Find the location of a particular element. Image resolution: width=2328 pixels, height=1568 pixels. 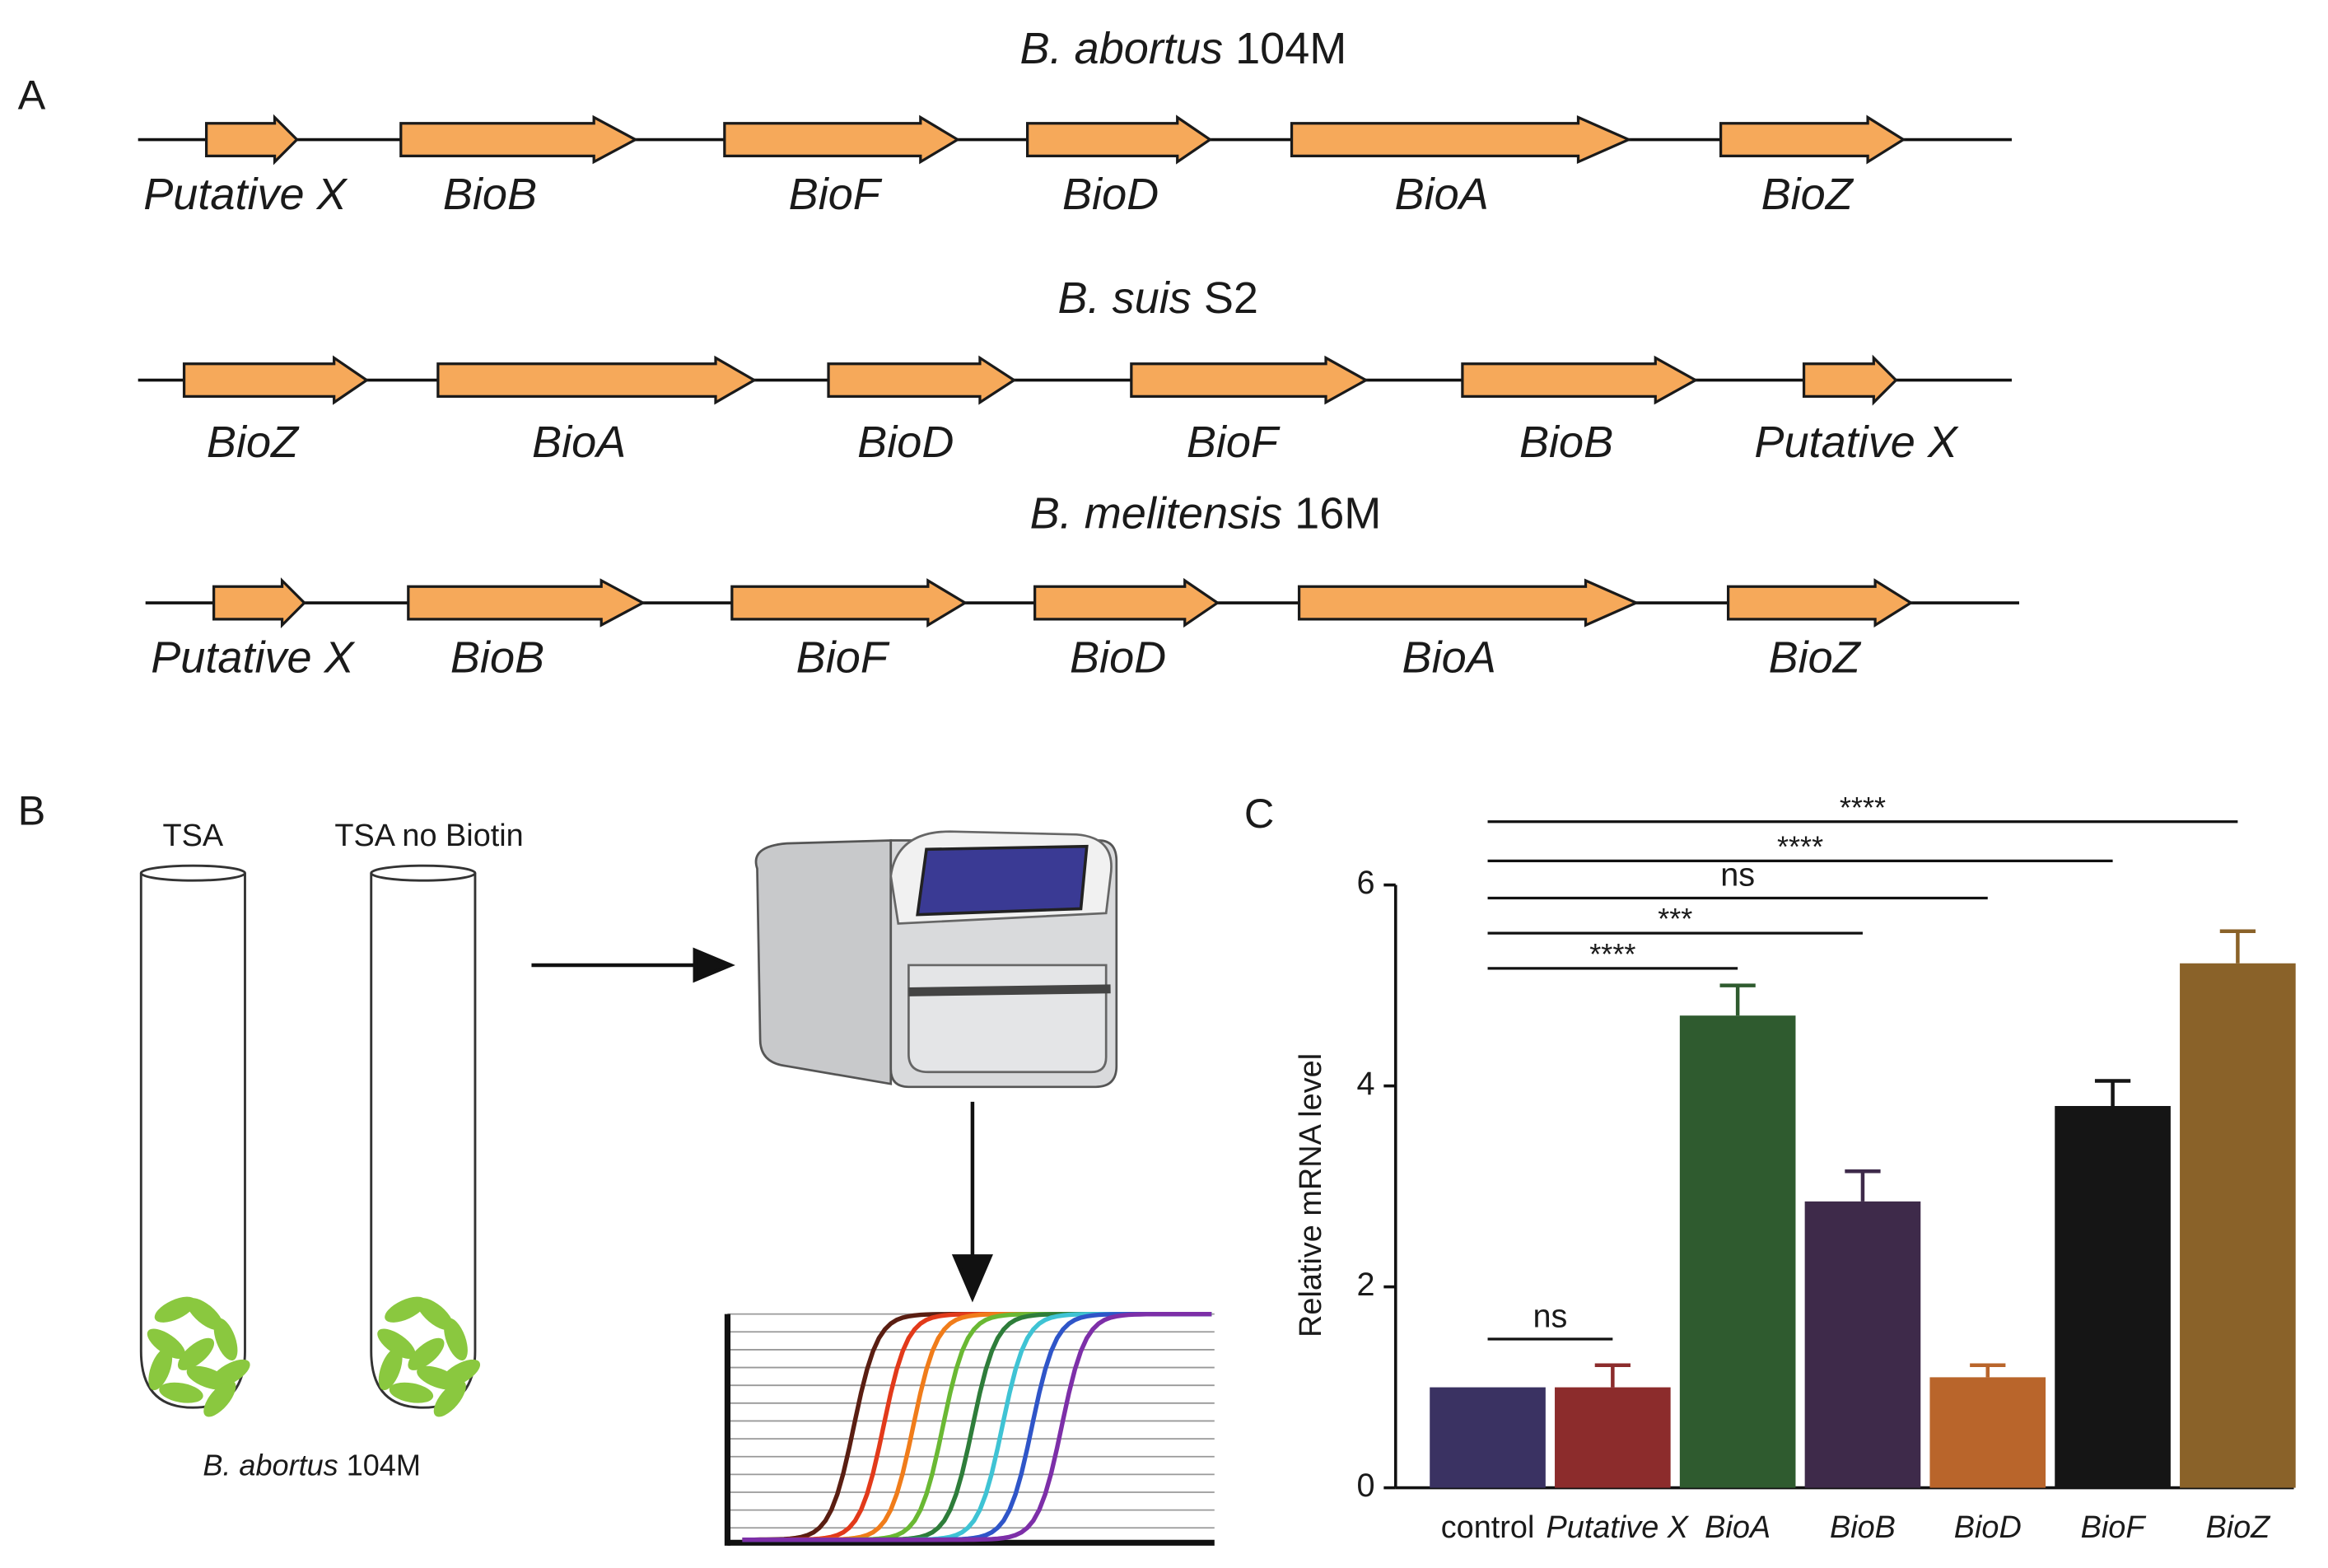

significance-label: **** is located at coordinates (1863, 807).